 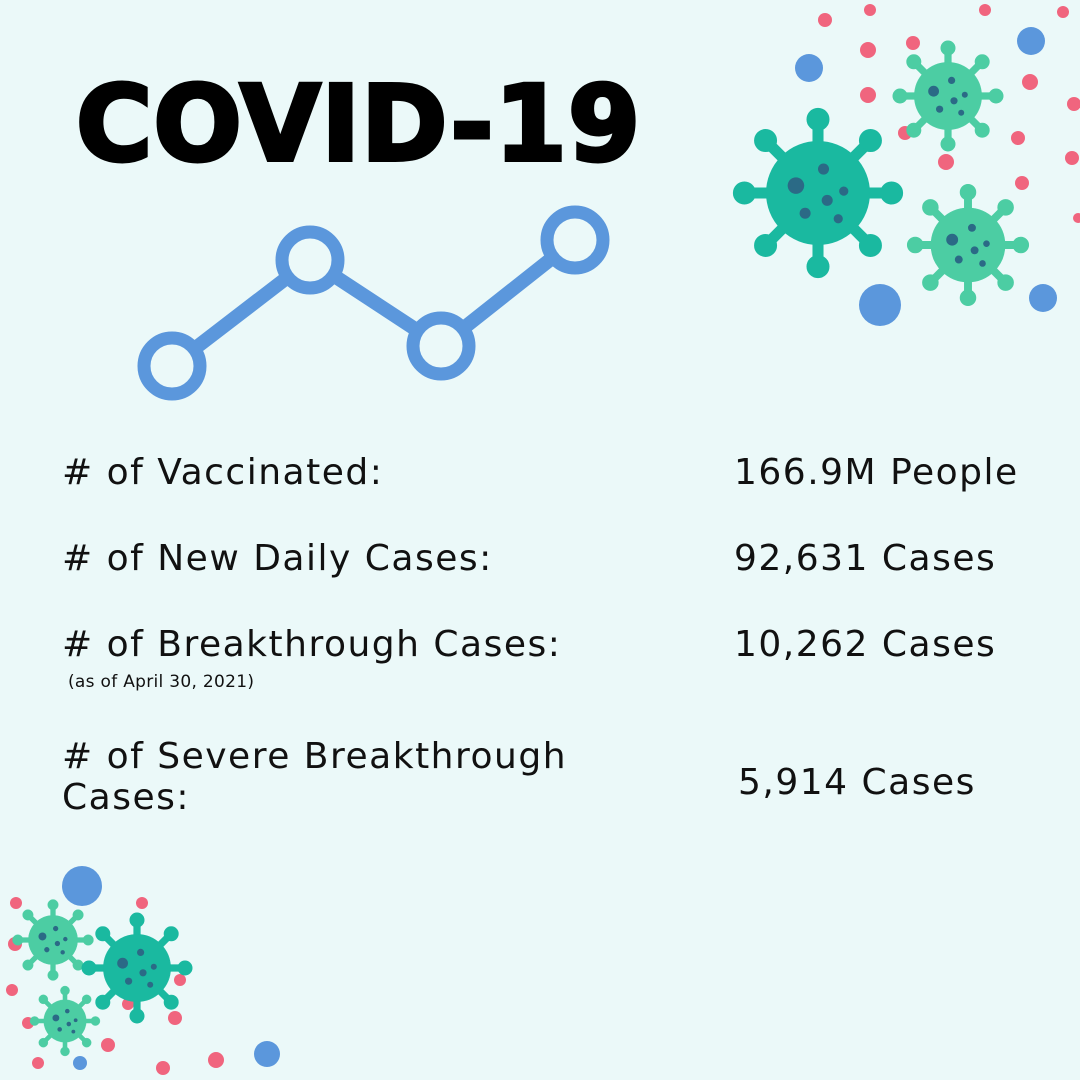 What do you see at coordinates (865, 644) in the screenshot?
I see `breakthrough-cases-value: 10,262 Cases` at bounding box center [865, 644].